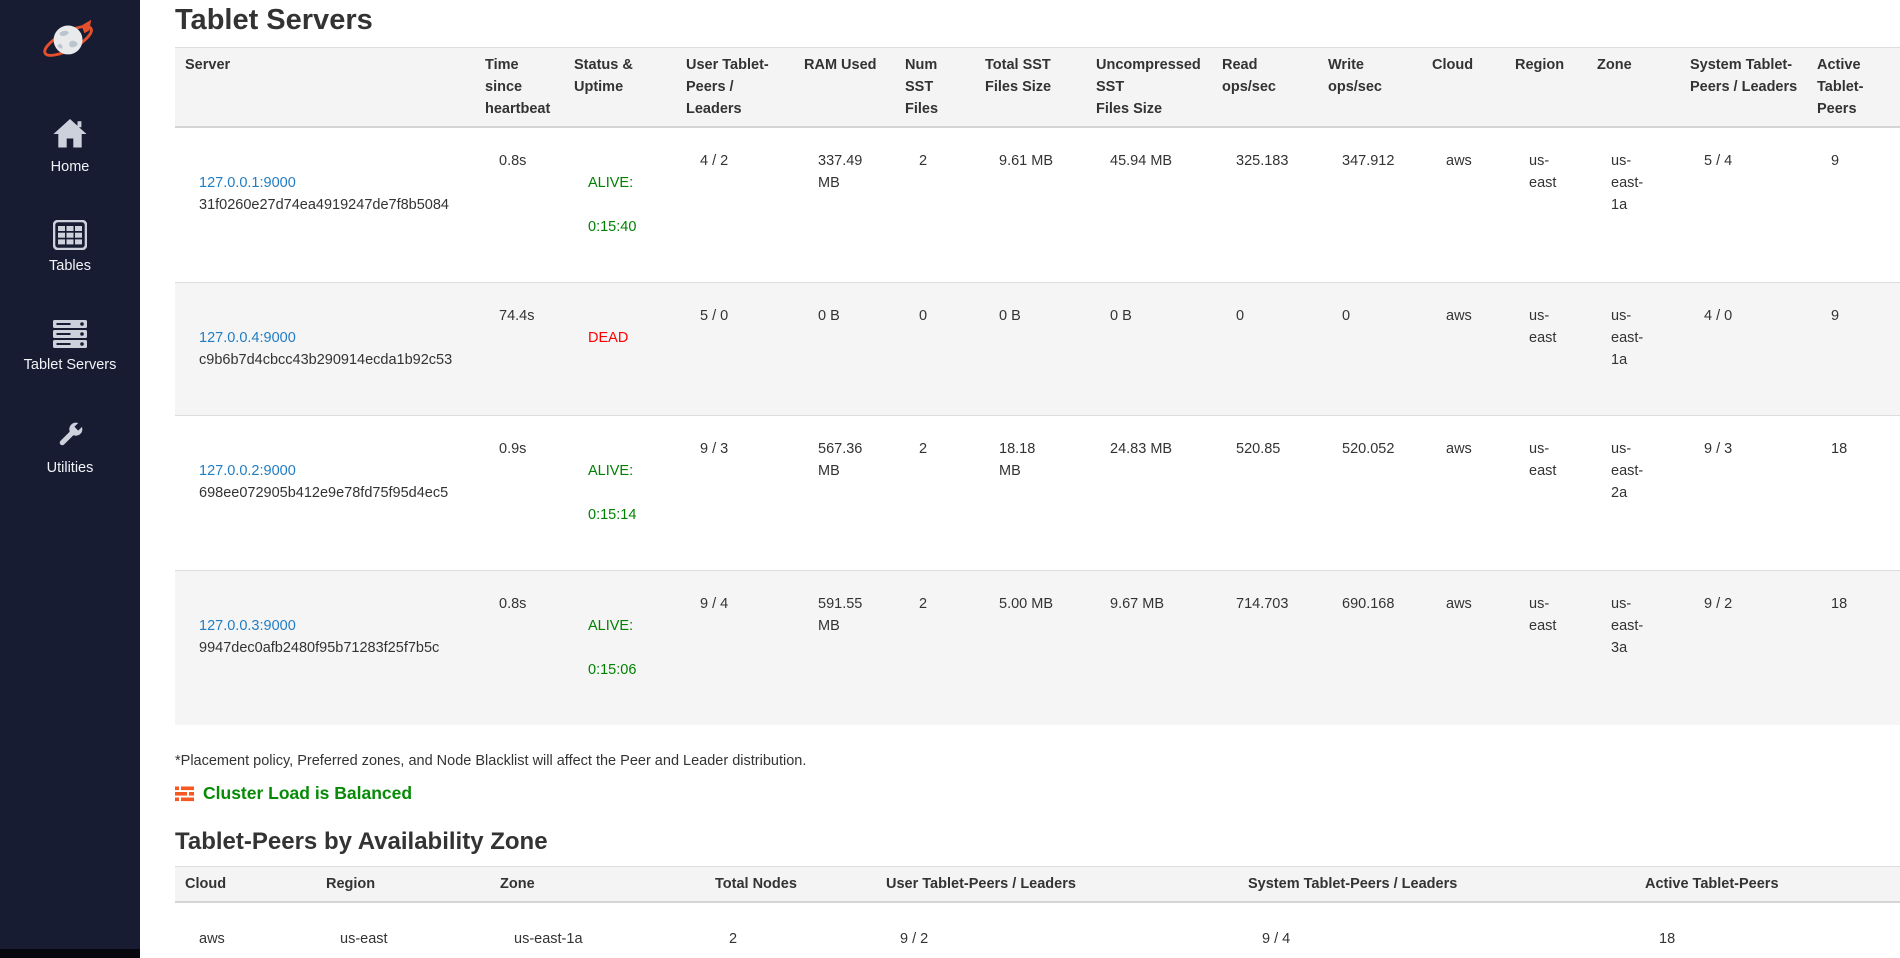 The image size is (1900, 958). Describe the element at coordinates (620, 493) in the screenshot. I see `status-cell: ALIVE: 0:15:14` at that location.